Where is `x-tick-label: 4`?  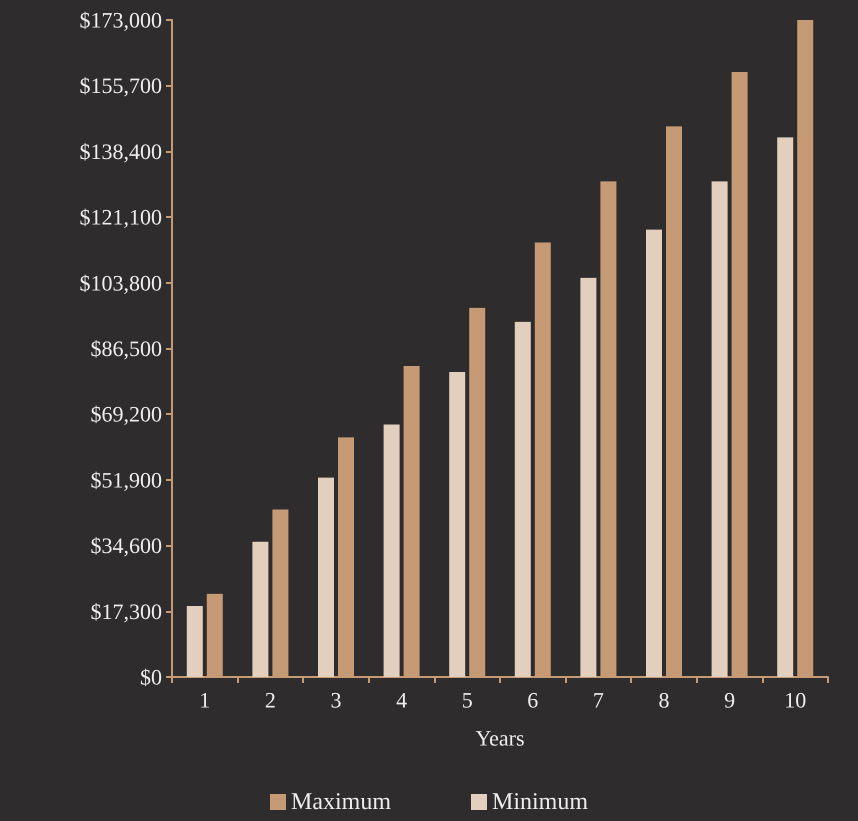
x-tick-label: 4 is located at coordinates (402, 700).